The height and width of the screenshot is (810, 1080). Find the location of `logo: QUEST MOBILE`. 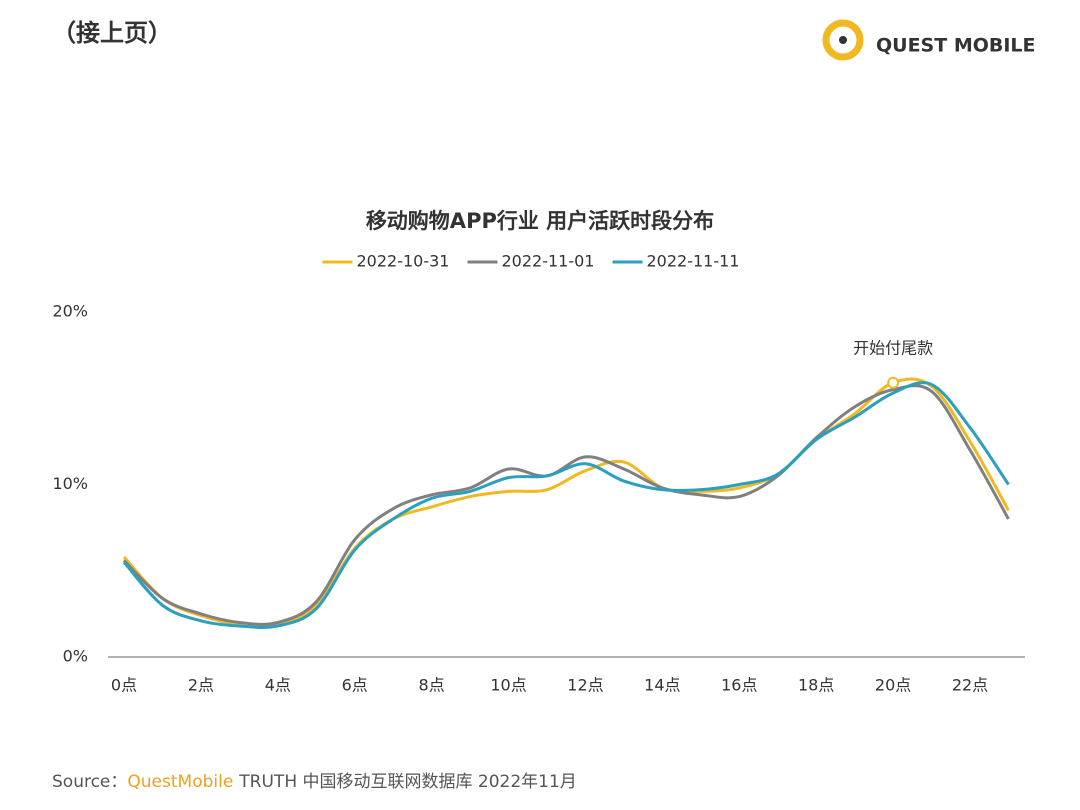

logo: QUEST MOBILE is located at coordinates (929, 40).